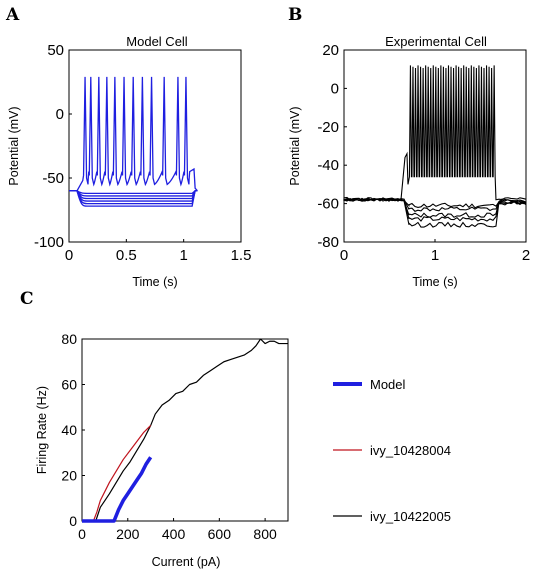 The image size is (538, 573). I want to click on panel-b-title: Experimental Cell, so click(436, 41).